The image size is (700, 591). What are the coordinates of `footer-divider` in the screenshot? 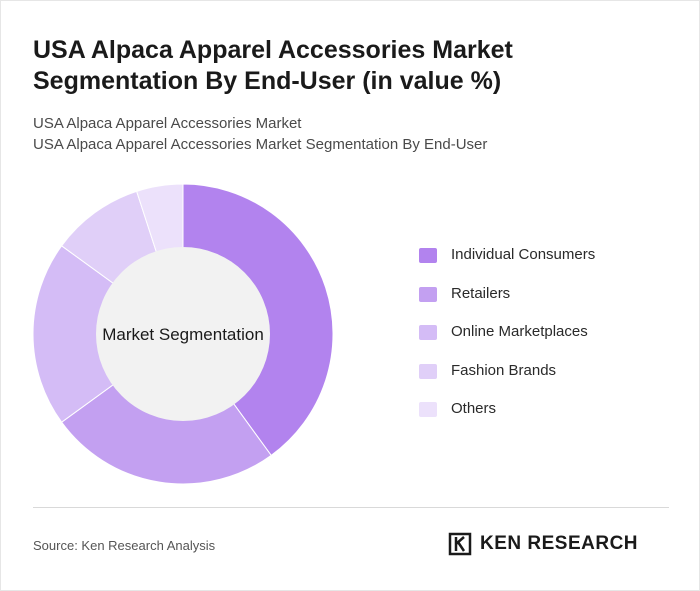 It's located at (351, 507).